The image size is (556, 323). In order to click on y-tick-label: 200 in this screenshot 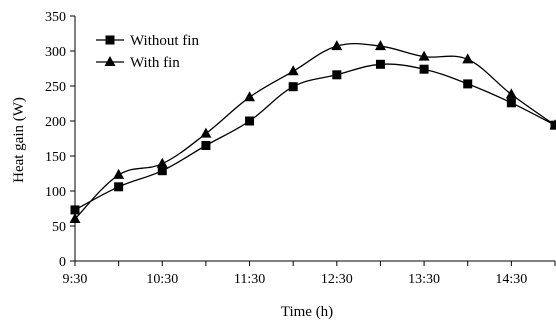, I will do `click(55, 122)`.